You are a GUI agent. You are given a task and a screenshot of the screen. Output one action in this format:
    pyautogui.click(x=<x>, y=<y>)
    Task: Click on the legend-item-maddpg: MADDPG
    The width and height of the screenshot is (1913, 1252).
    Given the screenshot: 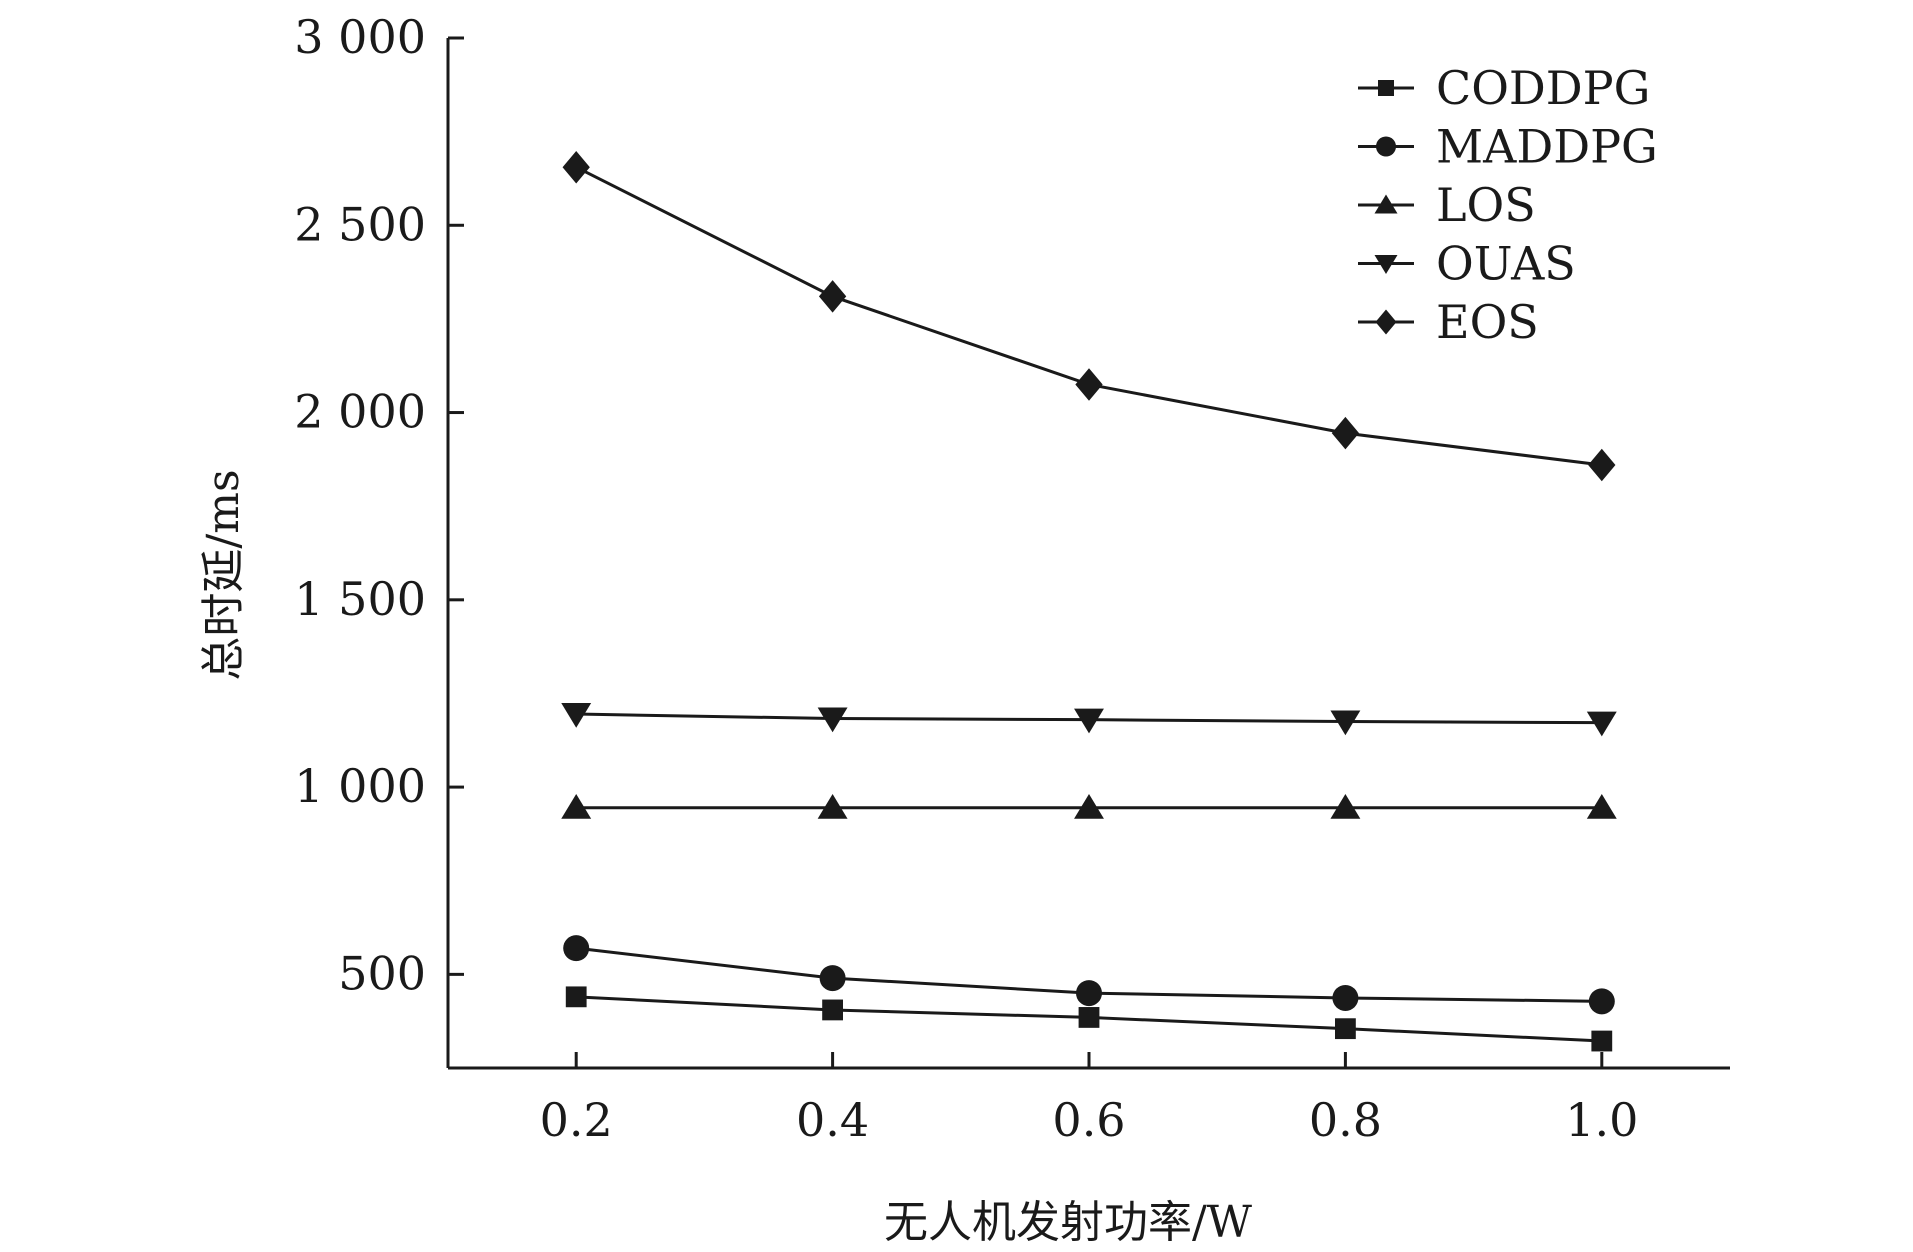 What is the action you would take?
    pyautogui.click(x=1508, y=147)
    